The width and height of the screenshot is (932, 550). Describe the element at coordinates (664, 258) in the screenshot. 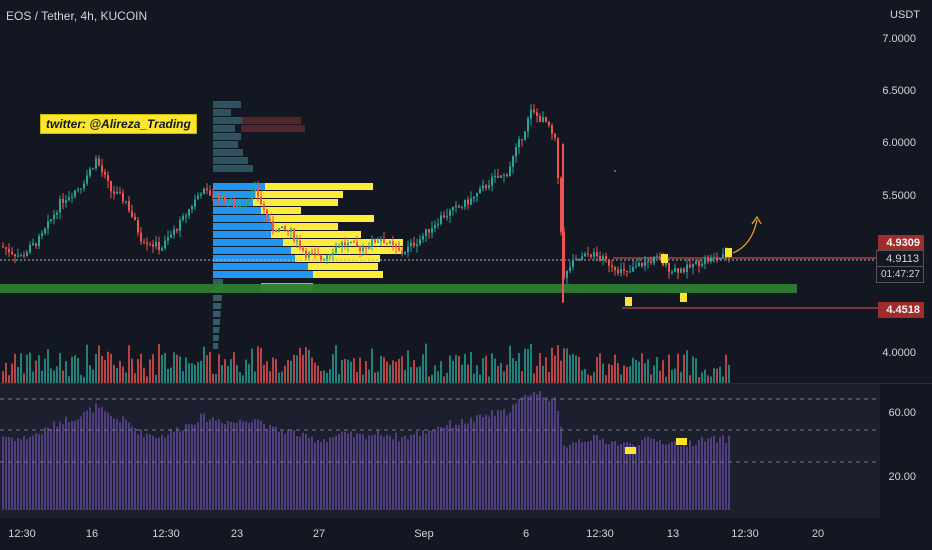

I see `signal-marker` at that location.